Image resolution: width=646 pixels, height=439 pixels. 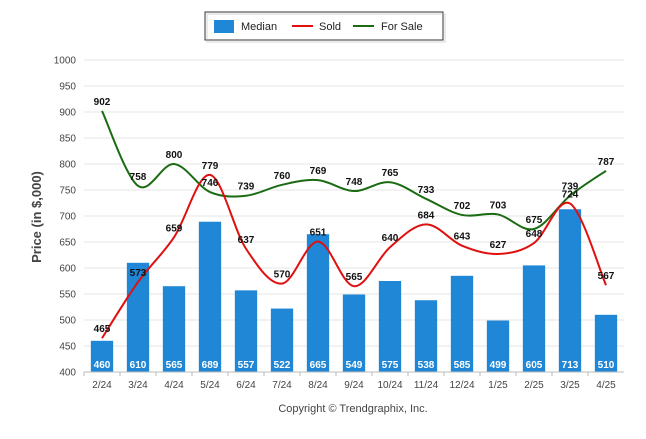 What do you see at coordinates (318, 232) in the screenshot?
I see `sold-point-label: 651` at bounding box center [318, 232].